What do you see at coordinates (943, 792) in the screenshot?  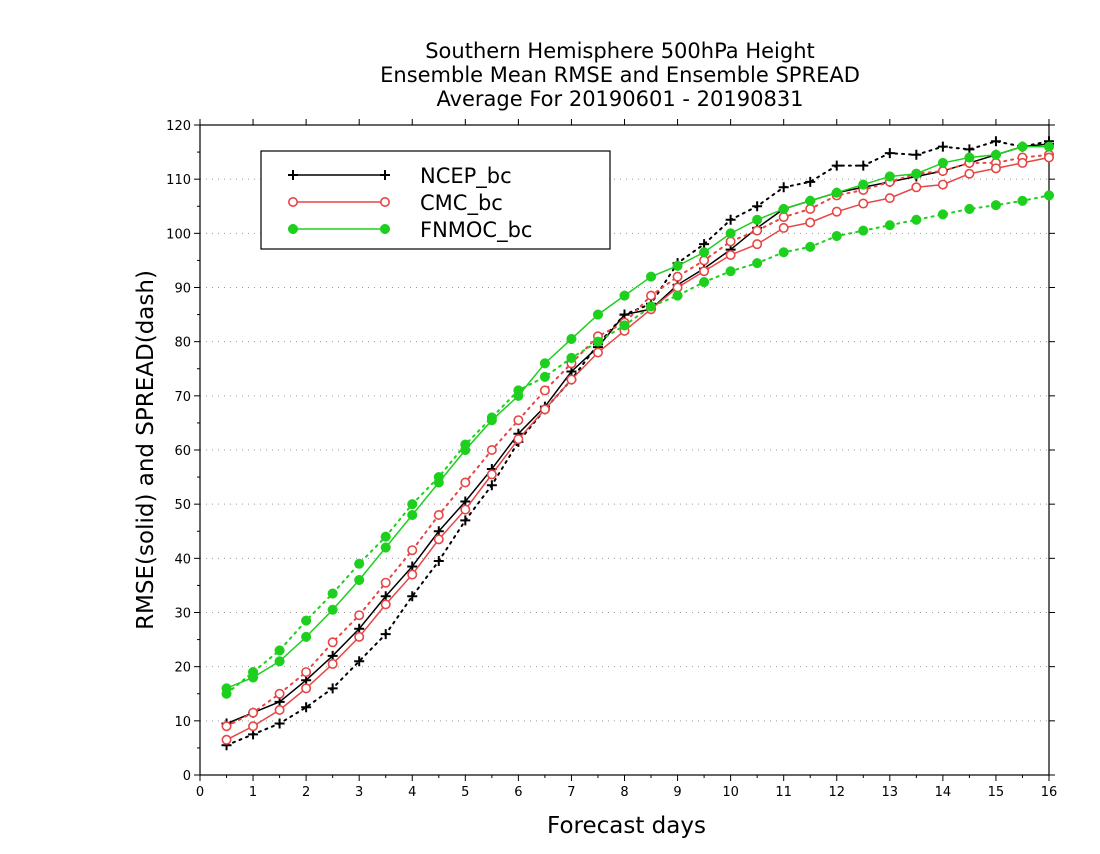 I see `x-tick-label-14: 14` at bounding box center [943, 792].